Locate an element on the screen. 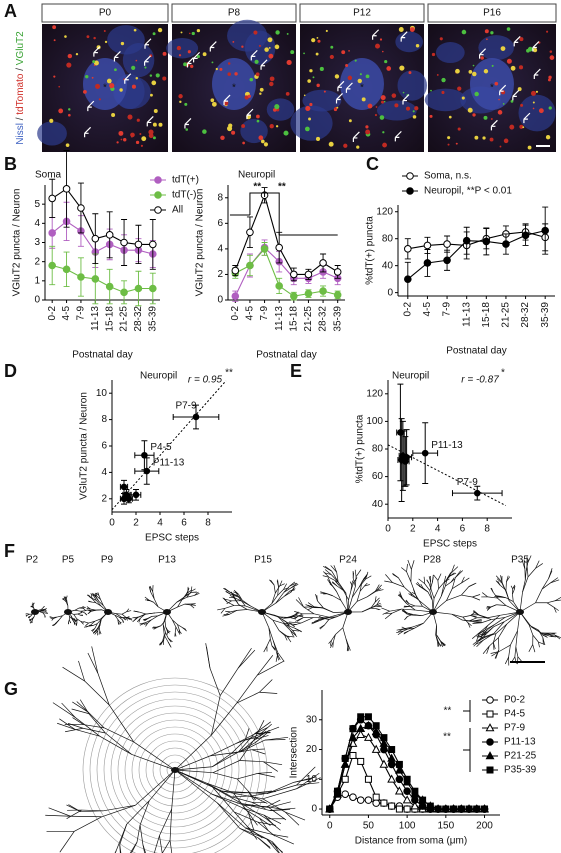 This screenshot has width=561, height=853. stain: Nissl is located at coordinates (20, 134).